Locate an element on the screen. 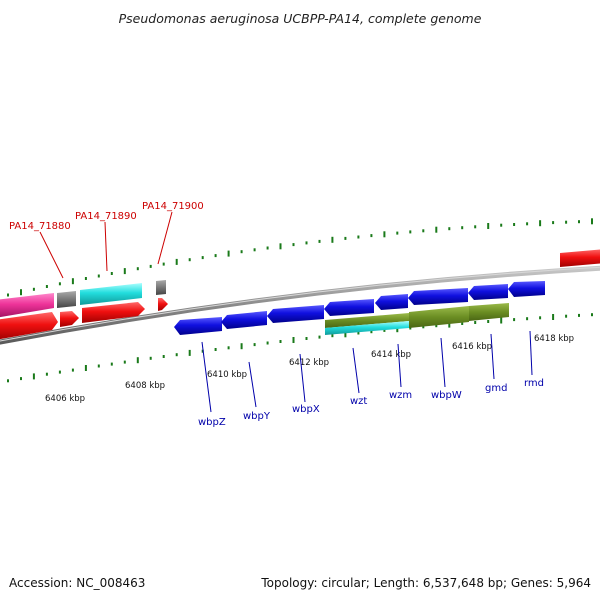 The height and width of the screenshot is (600, 600). gene-label-wzt: wzt is located at coordinates (358, 401).